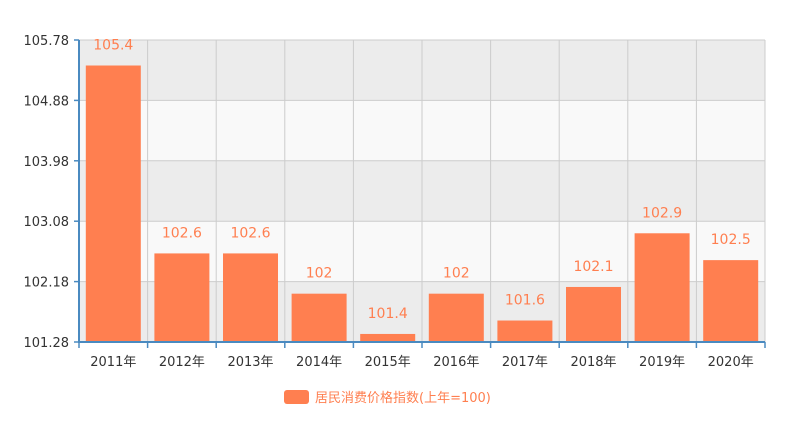 Image resolution: width=792 pixels, height=426 pixels. Describe the element at coordinates (731, 240) in the screenshot. I see `data-label: 102.5` at that location.